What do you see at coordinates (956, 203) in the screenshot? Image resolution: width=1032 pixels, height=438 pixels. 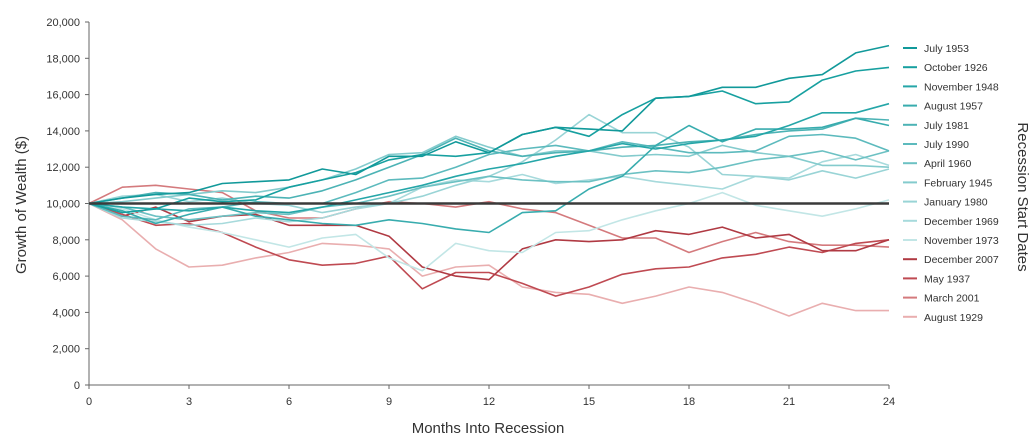 I see `legend-label: January 1980` at bounding box center [956, 203].